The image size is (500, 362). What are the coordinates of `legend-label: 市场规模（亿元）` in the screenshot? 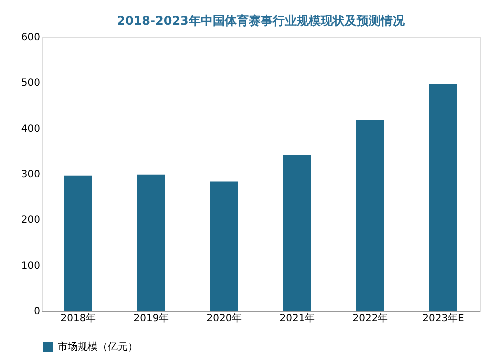 It's located at (98, 347).